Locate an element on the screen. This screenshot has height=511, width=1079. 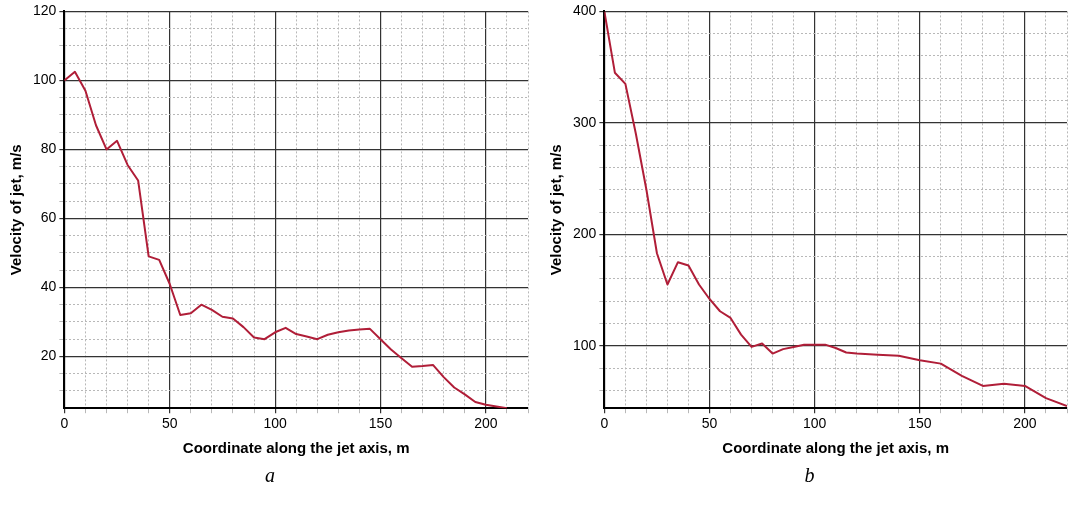
y-tick-label: 60 is located at coordinates (48, 217).